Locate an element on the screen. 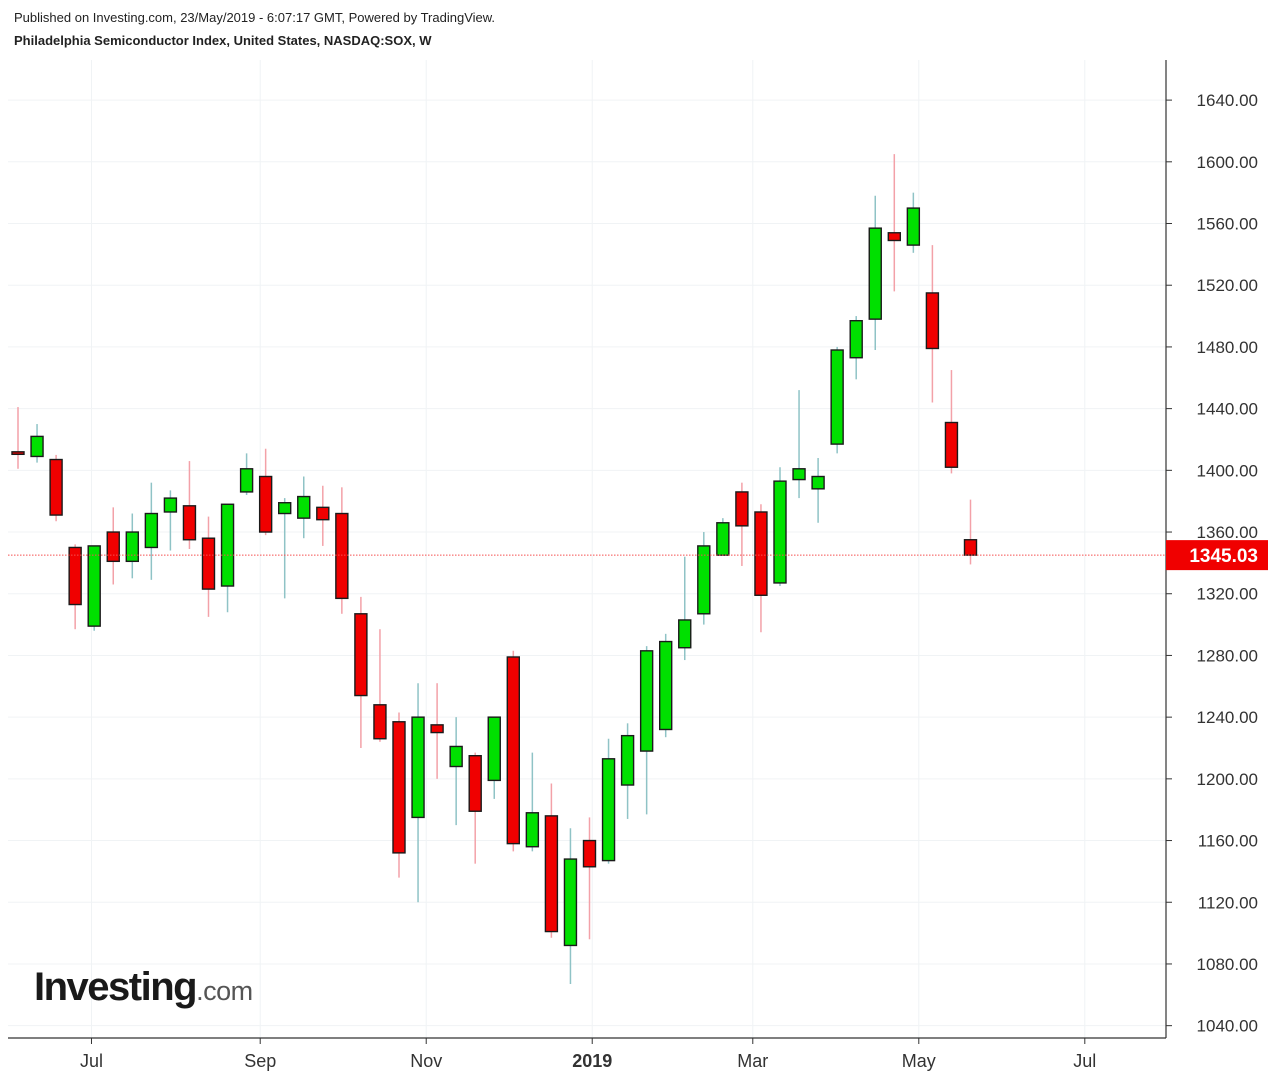 This screenshot has height=1080, width=1273. x-tick-label: Mar is located at coordinates (752, 1061).